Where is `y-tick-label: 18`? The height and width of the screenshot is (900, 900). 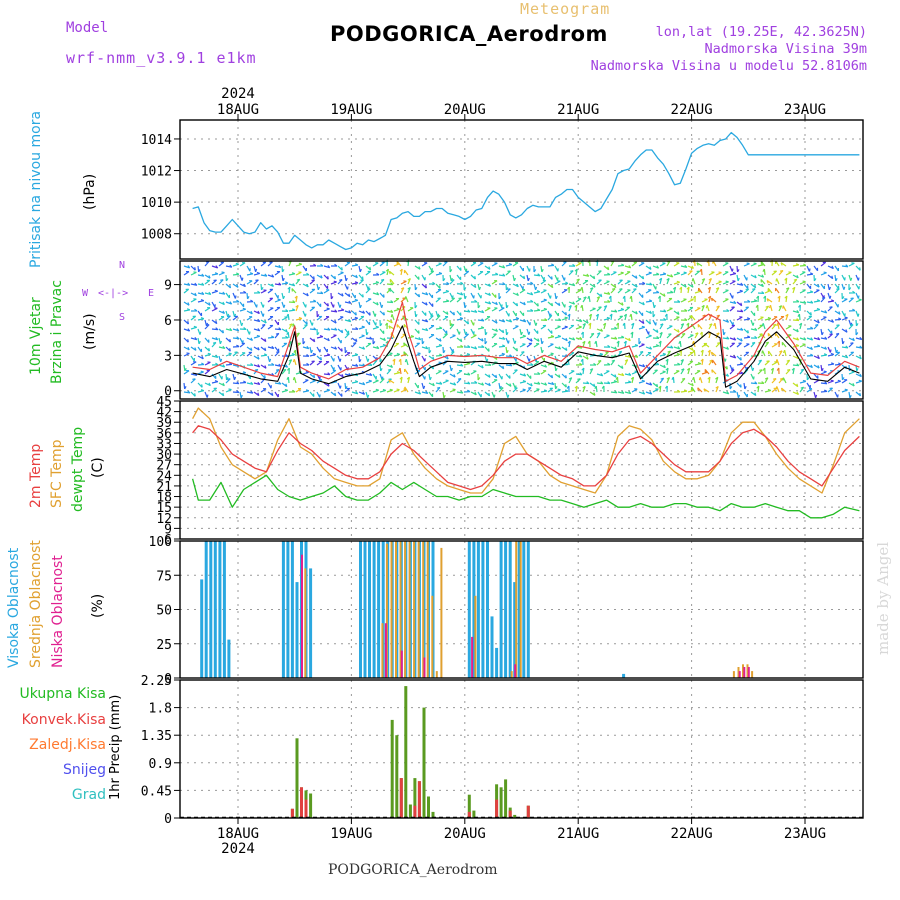
y-tick-label: 18 is located at coordinates (164, 498).